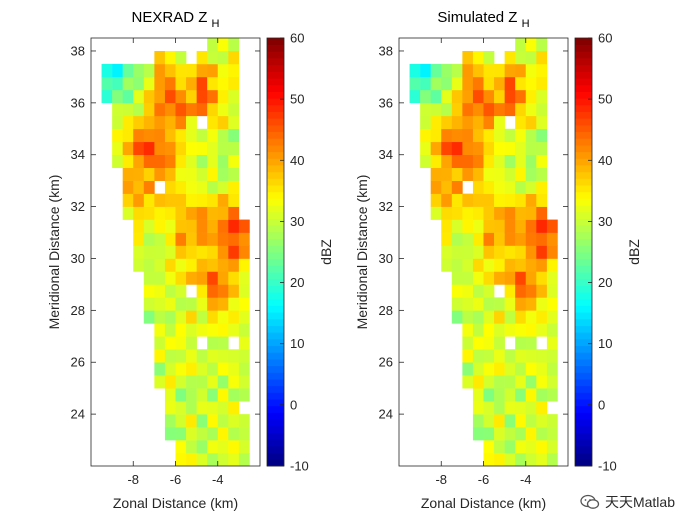 Image resolution: width=700 pixels, height=525 pixels. Describe the element at coordinates (386, 258) in the screenshot. I see `y-tick-label: 30` at that location.